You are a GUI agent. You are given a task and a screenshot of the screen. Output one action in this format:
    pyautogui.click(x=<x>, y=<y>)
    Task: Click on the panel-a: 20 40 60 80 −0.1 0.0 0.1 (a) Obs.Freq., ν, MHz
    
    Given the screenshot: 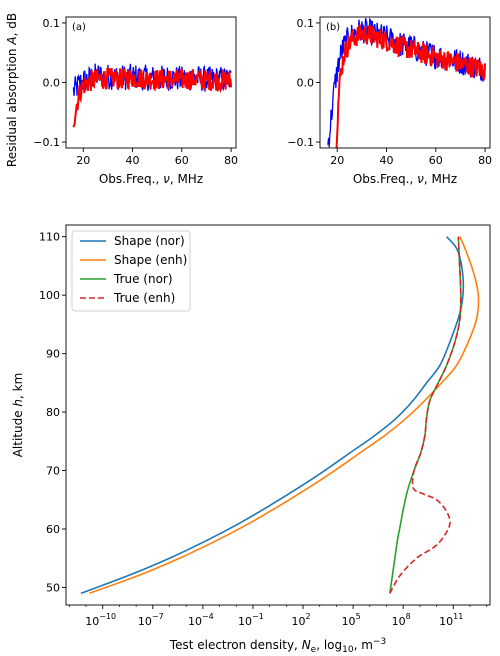 What is the action you would take?
    pyautogui.click(x=135, y=101)
    